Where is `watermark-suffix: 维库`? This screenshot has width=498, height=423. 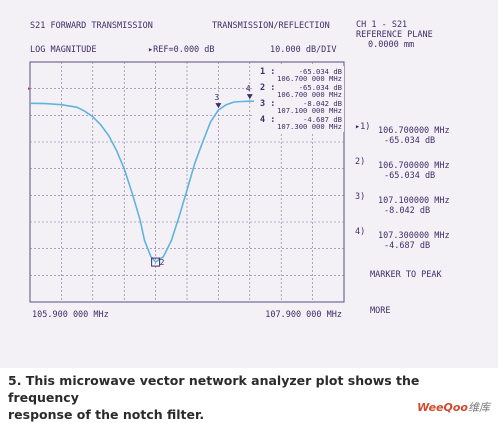 watermark-suffix: 维库 is located at coordinates (479, 407).